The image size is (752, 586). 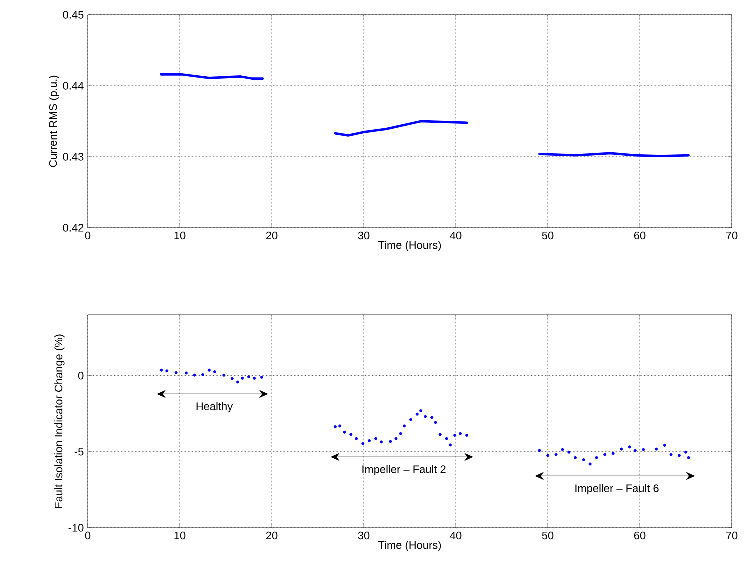 What do you see at coordinates (73, 15) in the screenshot?
I see `y-tick-label: 0.45` at bounding box center [73, 15].